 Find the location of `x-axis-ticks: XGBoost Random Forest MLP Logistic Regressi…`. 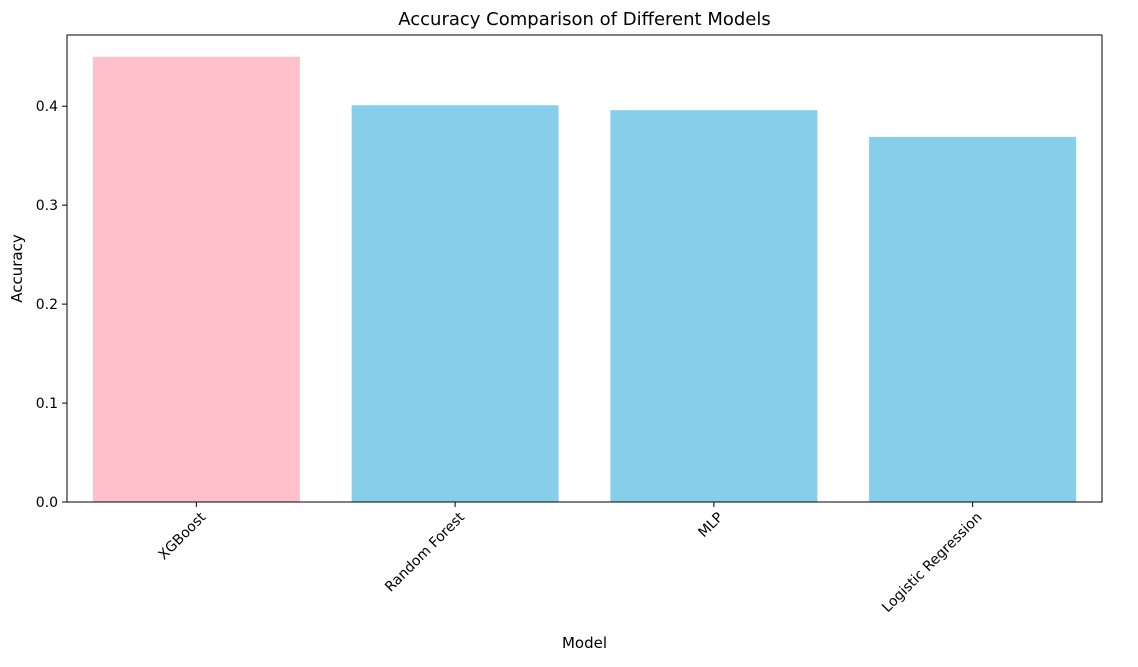

x-axis-ticks: XGBoost Random Forest MLP Logistic Regressi… is located at coordinates (570, 559).